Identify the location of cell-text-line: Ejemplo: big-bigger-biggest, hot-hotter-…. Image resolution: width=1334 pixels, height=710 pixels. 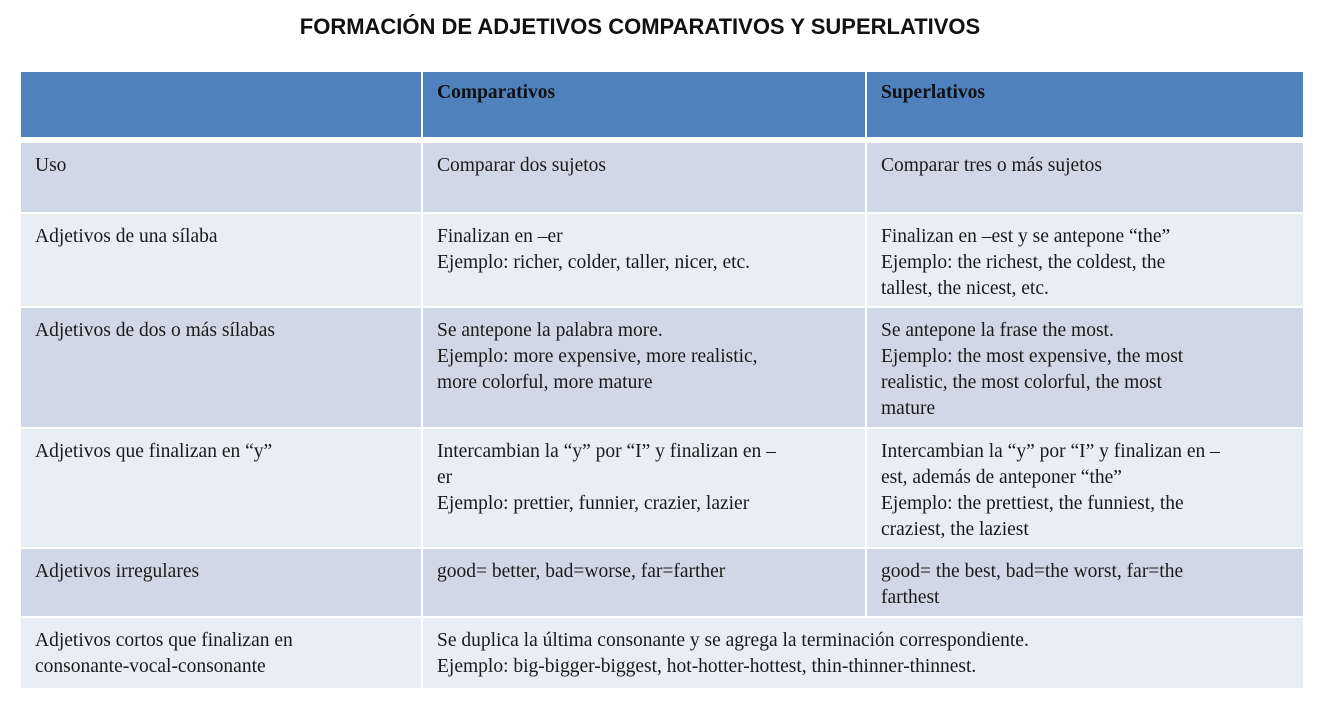
(707, 666).